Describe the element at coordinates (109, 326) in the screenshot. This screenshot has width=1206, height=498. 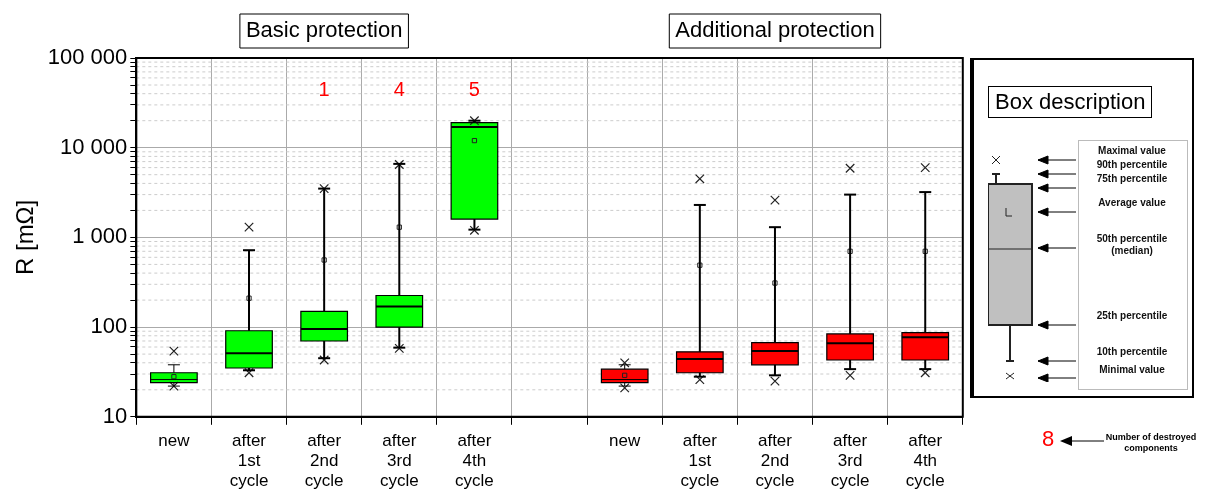
I see `y-tick-label: 100` at that location.